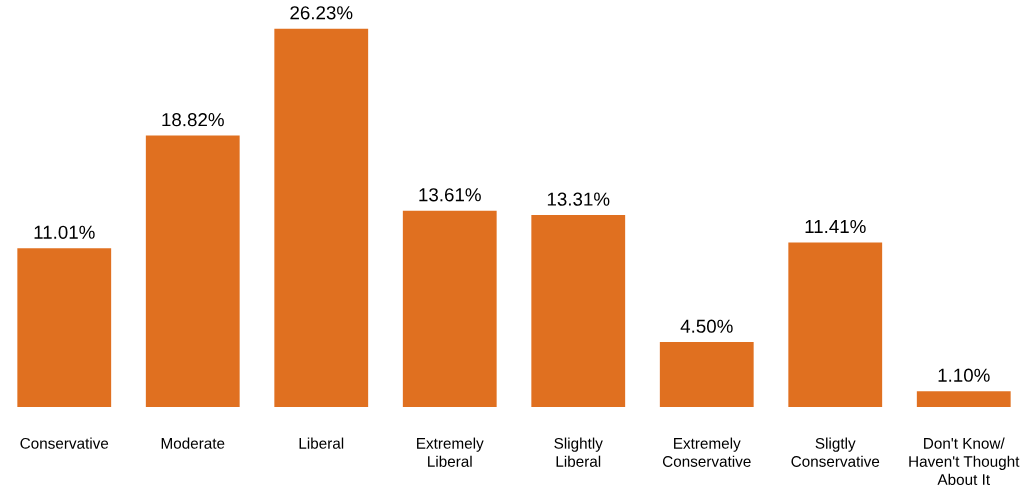 This screenshot has width=1028, height=489. What do you see at coordinates (193, 120) in the screenshot?
I see `data-label: 18.82%` at bounding box center [193, 120].